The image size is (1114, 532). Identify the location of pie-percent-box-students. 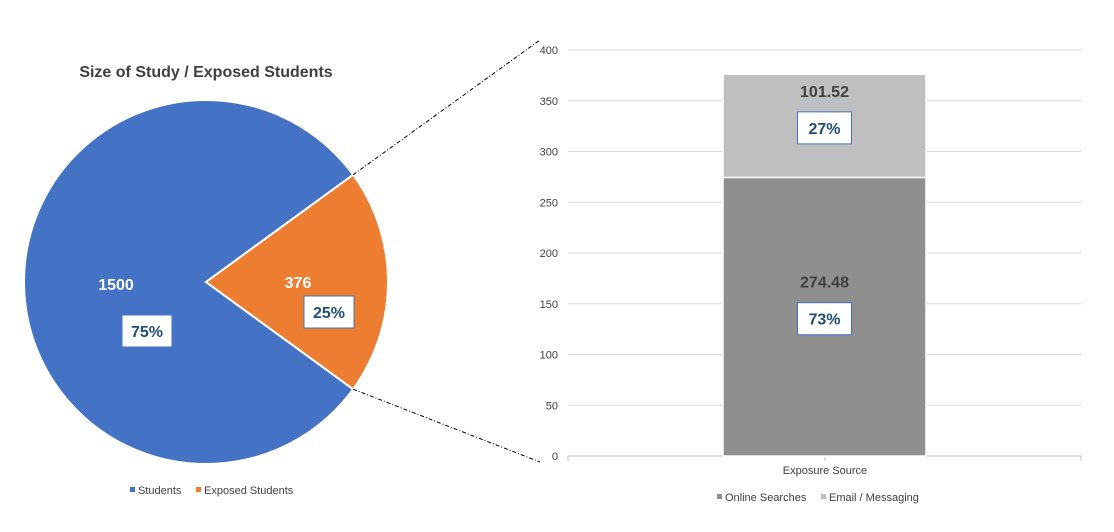
(147, 331).